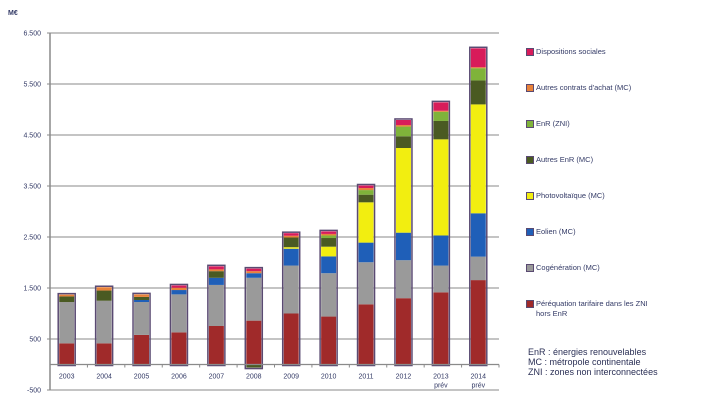 This screenshot has height=402, width=703. I want to click on x-tick-label: 2004, so click(104, 377).